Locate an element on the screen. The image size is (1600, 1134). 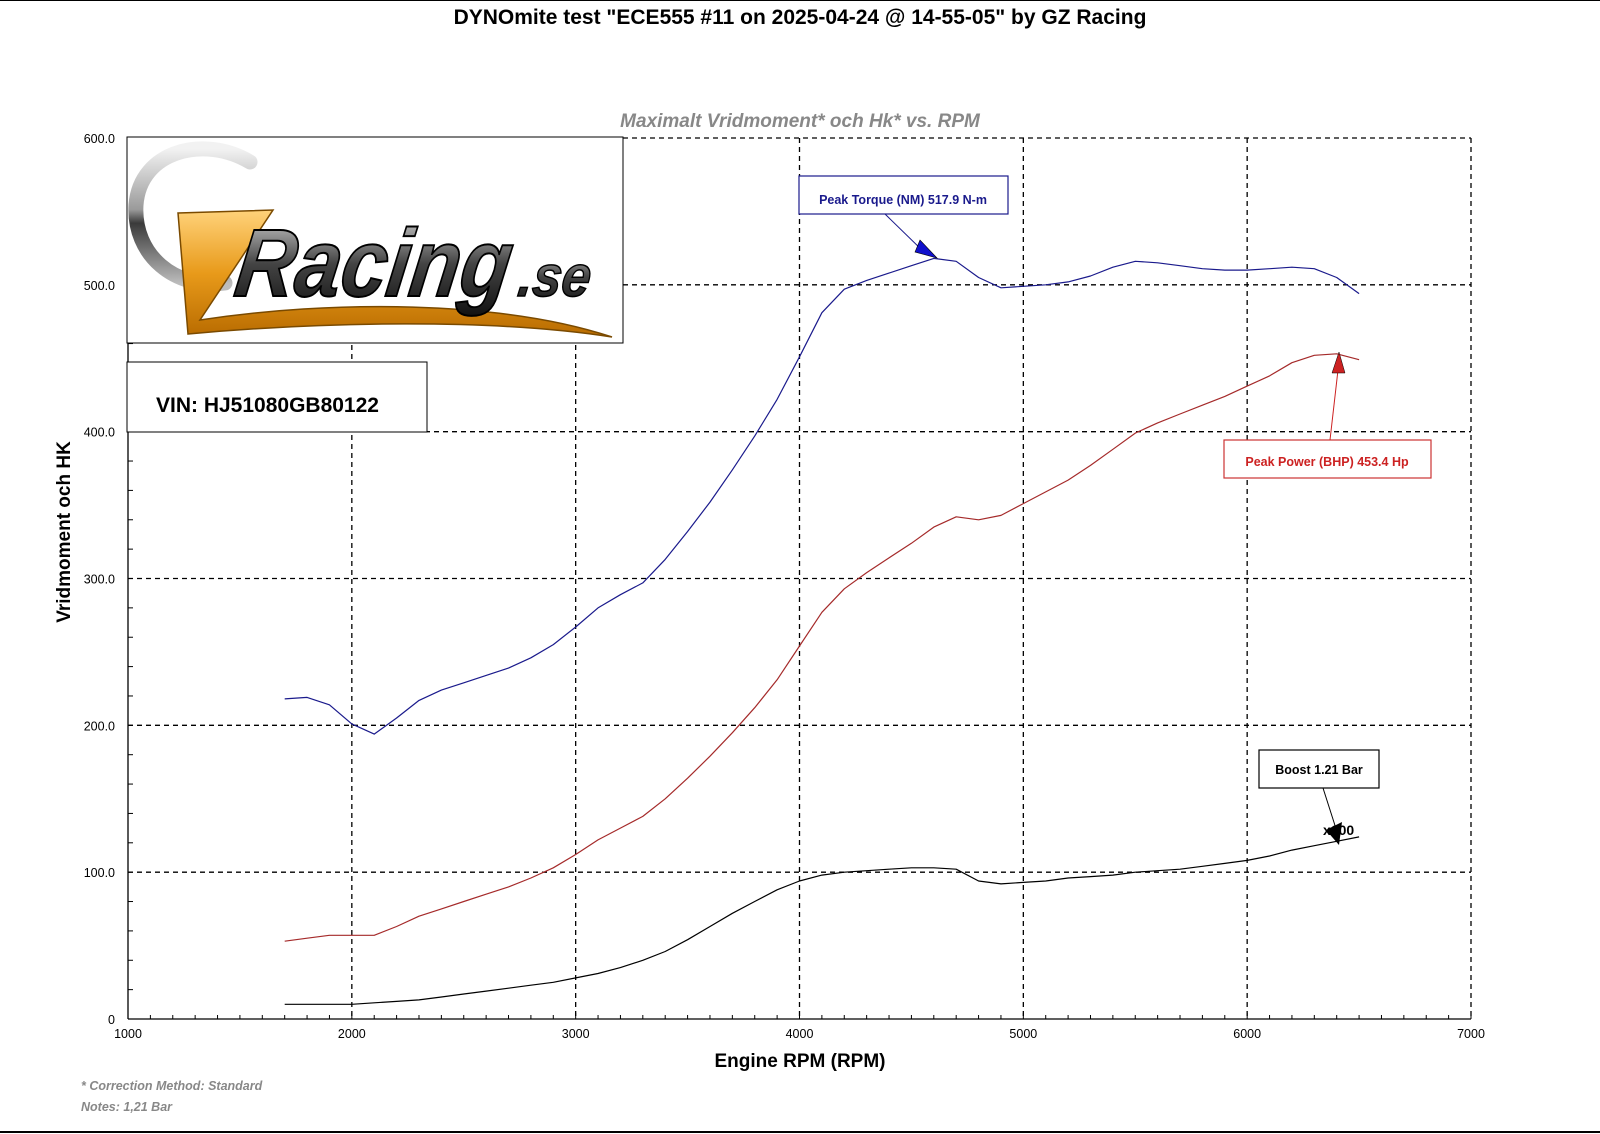
x-tick-label: 5000 is located at coordinates (1023, 1034).